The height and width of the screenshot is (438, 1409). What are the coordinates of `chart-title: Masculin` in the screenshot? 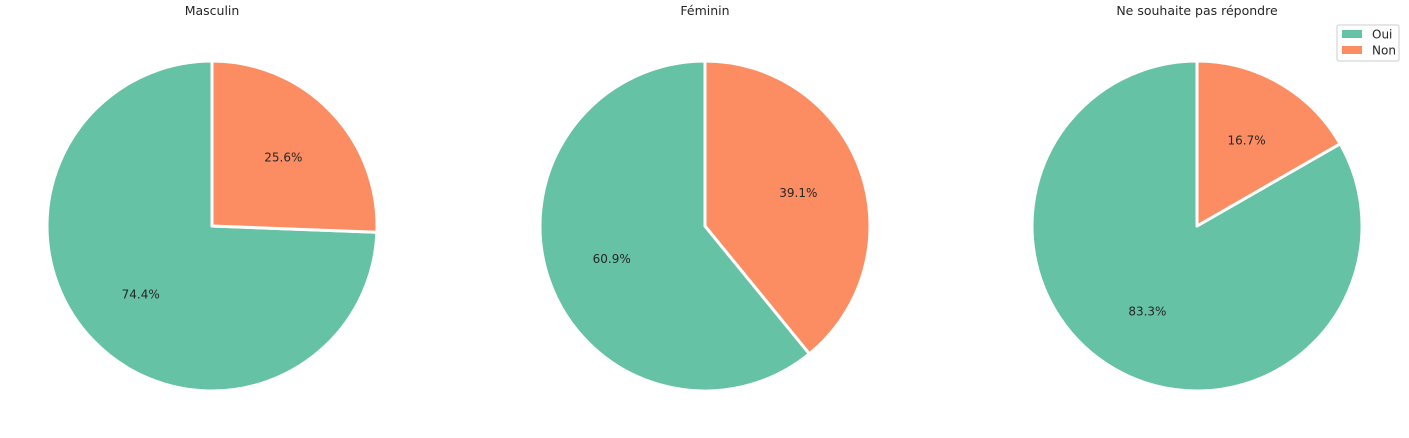 It's located at (212, 10).